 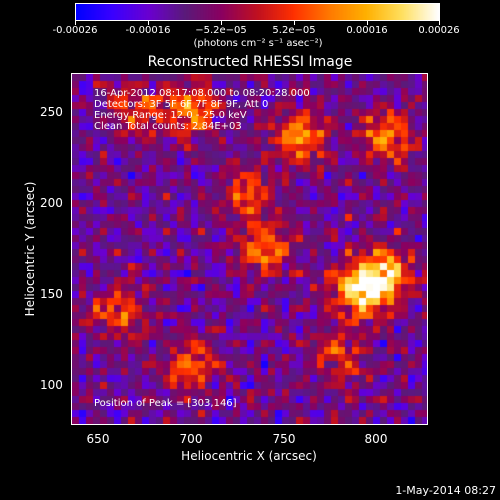 What do you see at coordinates (168, 126) in the screenshot?
I see `annotation-total-counts: Clean Total counts: 2.84E+03` at bounding box center [168, 126].